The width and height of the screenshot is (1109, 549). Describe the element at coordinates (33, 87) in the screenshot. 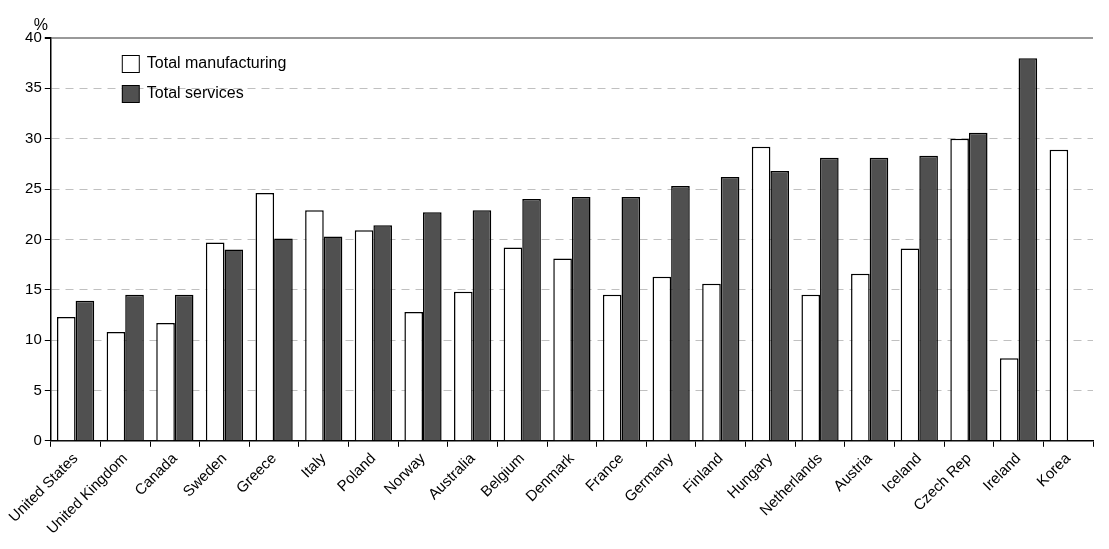

I see `y-tick-label: 35` at that location.